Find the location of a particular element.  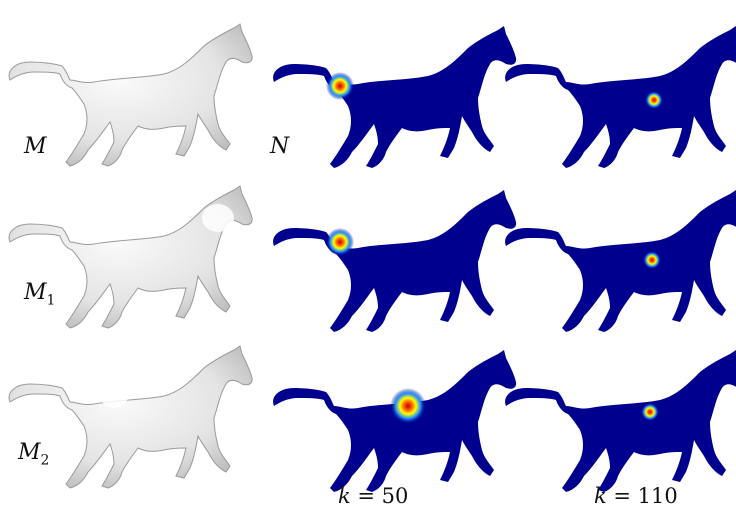

target-horse-row3-k50 is located at coordinates (395, 421).